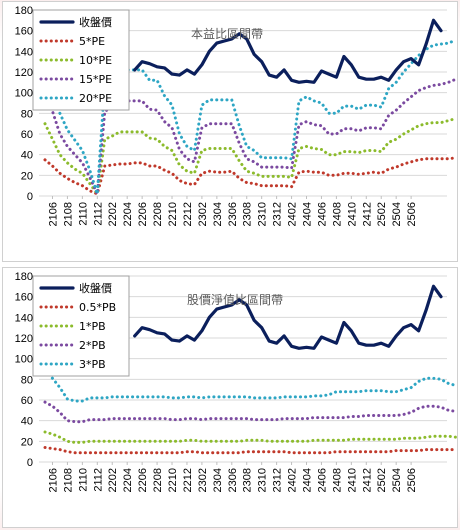  What do you see at coordinates (92, 41) in the screenshot?
I see `legend-label-1: 5*PE` at bounding box center [92, 41].